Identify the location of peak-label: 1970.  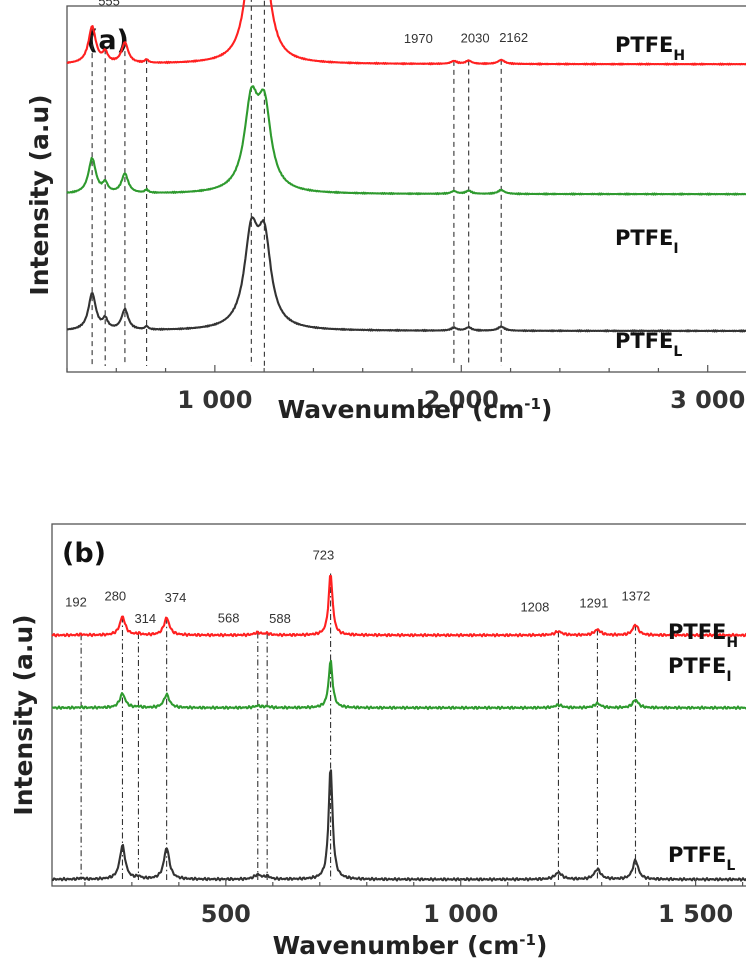
(418, 38).